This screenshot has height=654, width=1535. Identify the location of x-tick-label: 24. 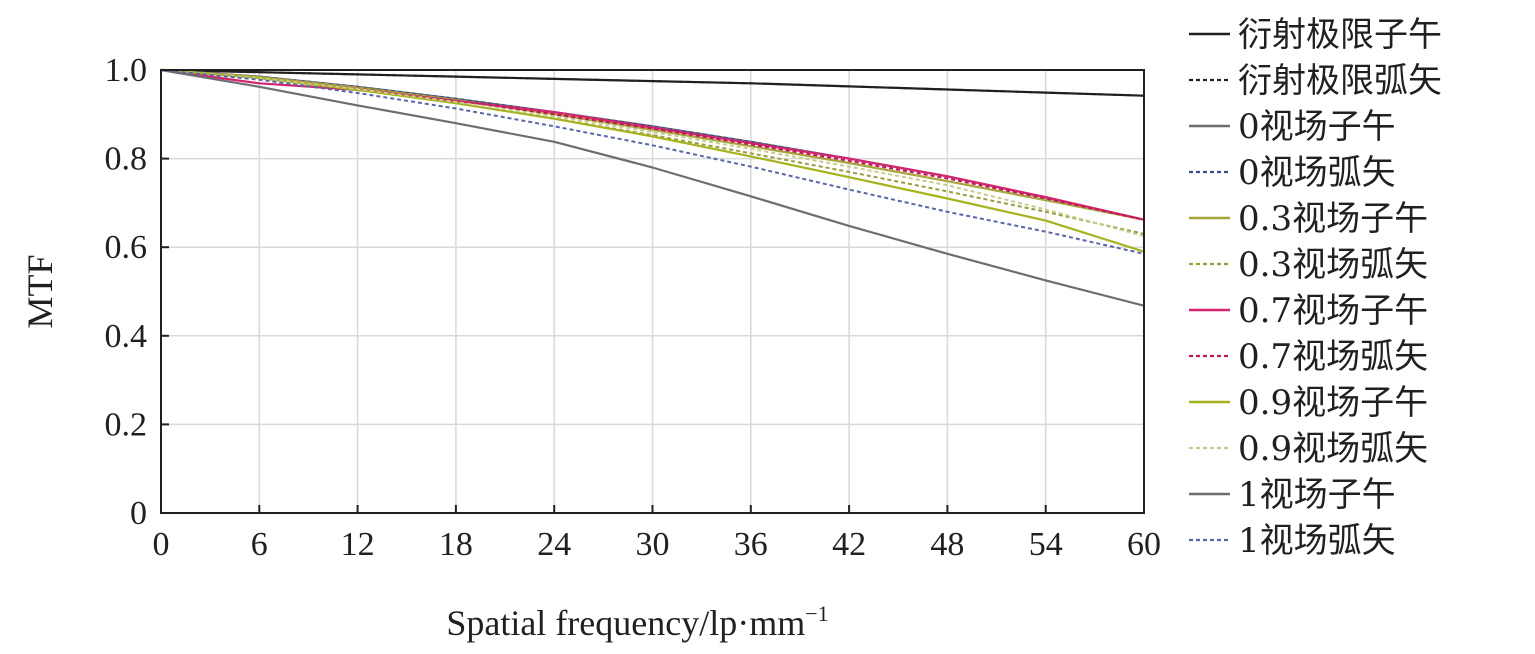
(554, 544).